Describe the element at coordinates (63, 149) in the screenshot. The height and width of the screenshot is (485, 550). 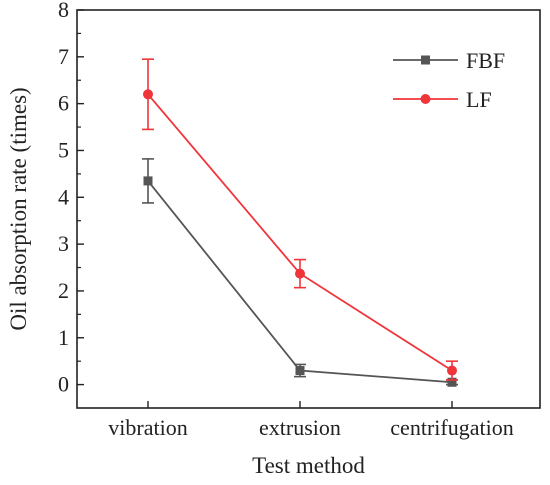
I see `y-tick-label: 5` at that location.